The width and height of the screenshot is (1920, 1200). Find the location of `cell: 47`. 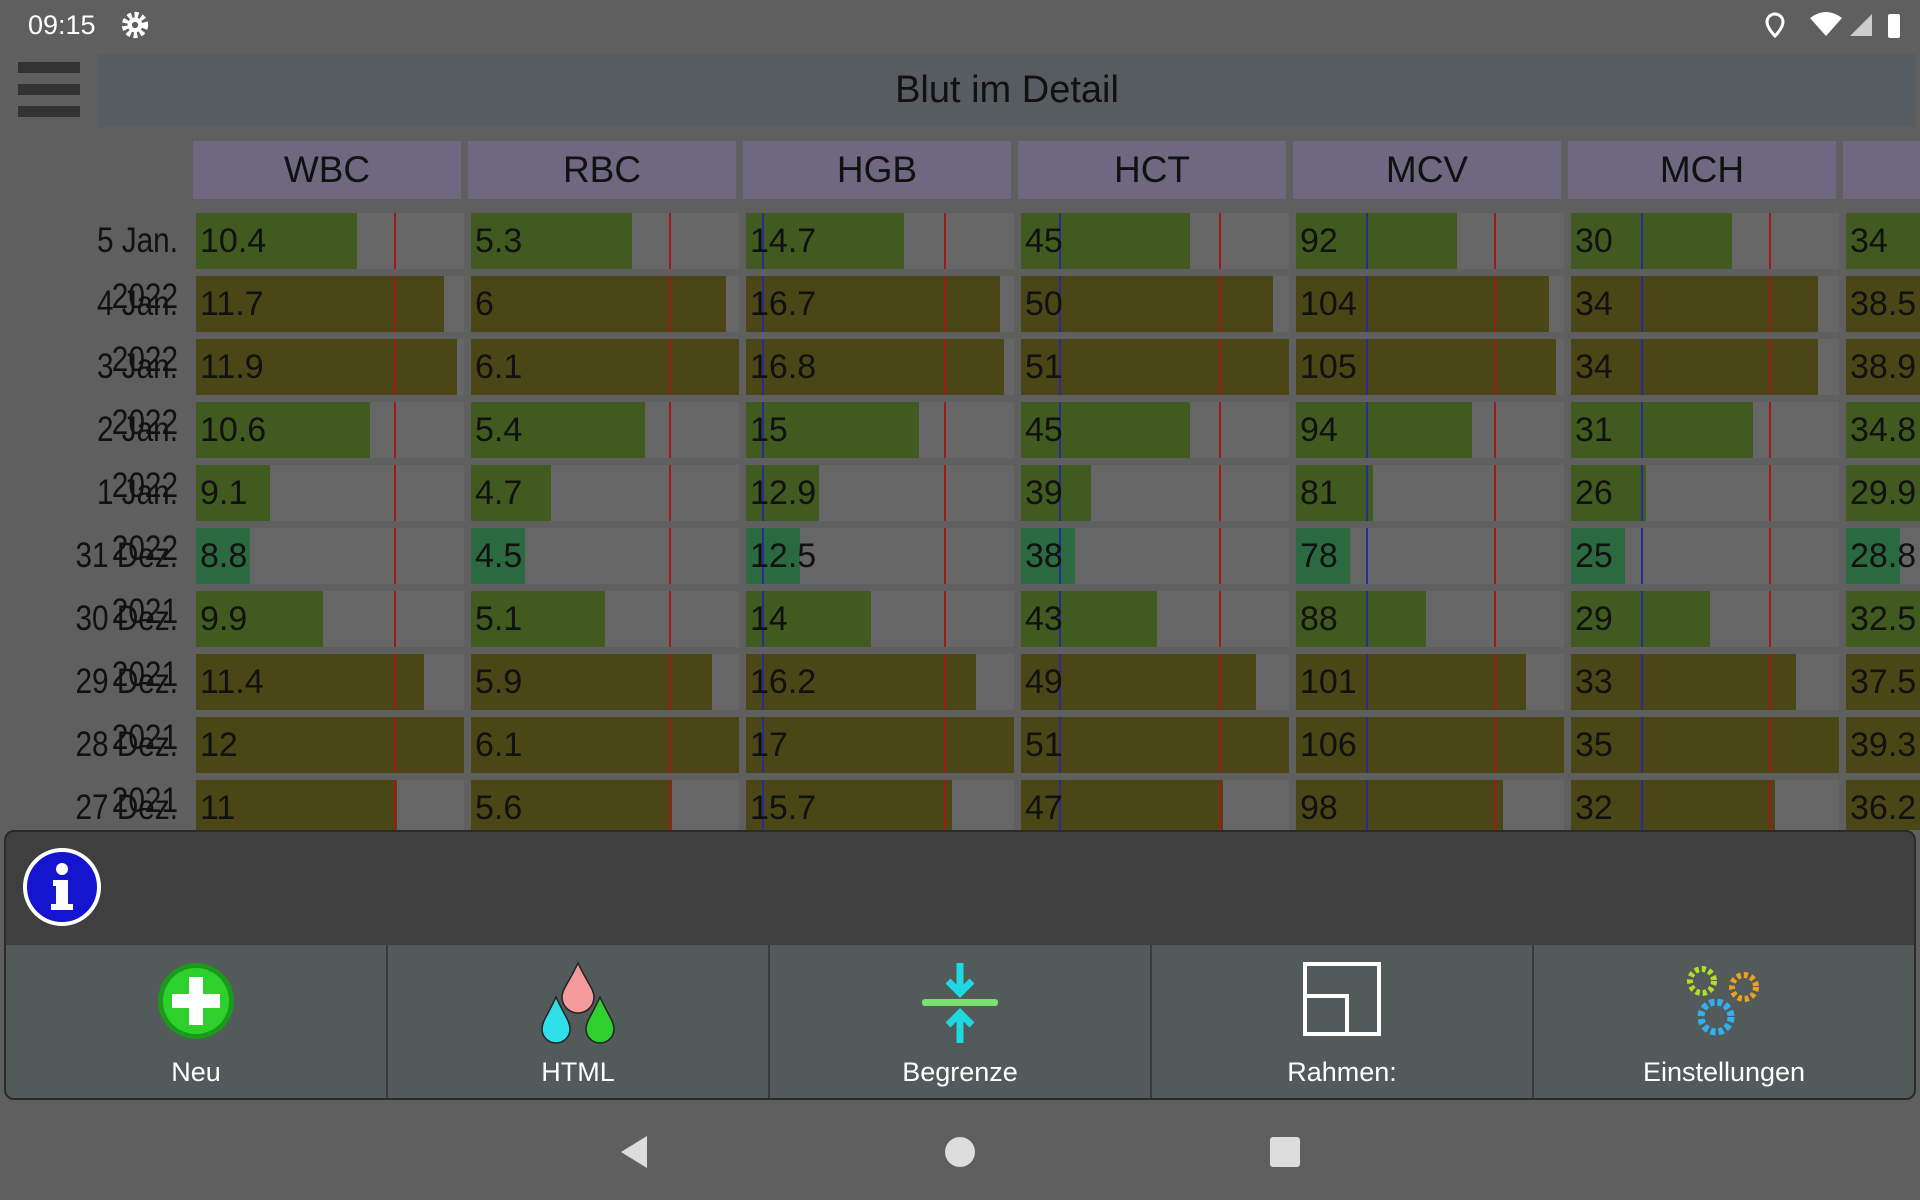

cell: 47 is located at coordinates (1155, 805).